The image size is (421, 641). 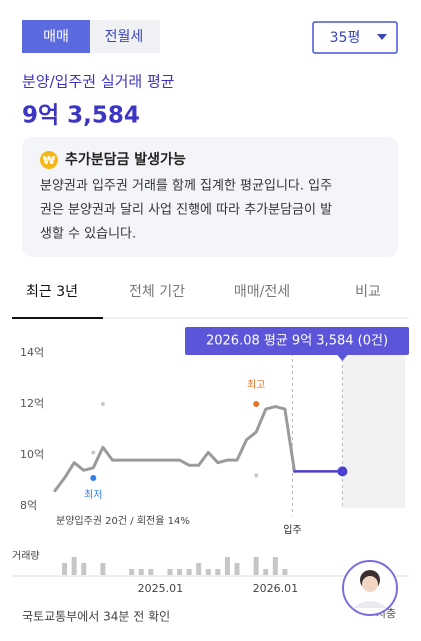 I want to click on footer-source: 국토교통부에서 34분 전 확인, so click(x=96, y=617).